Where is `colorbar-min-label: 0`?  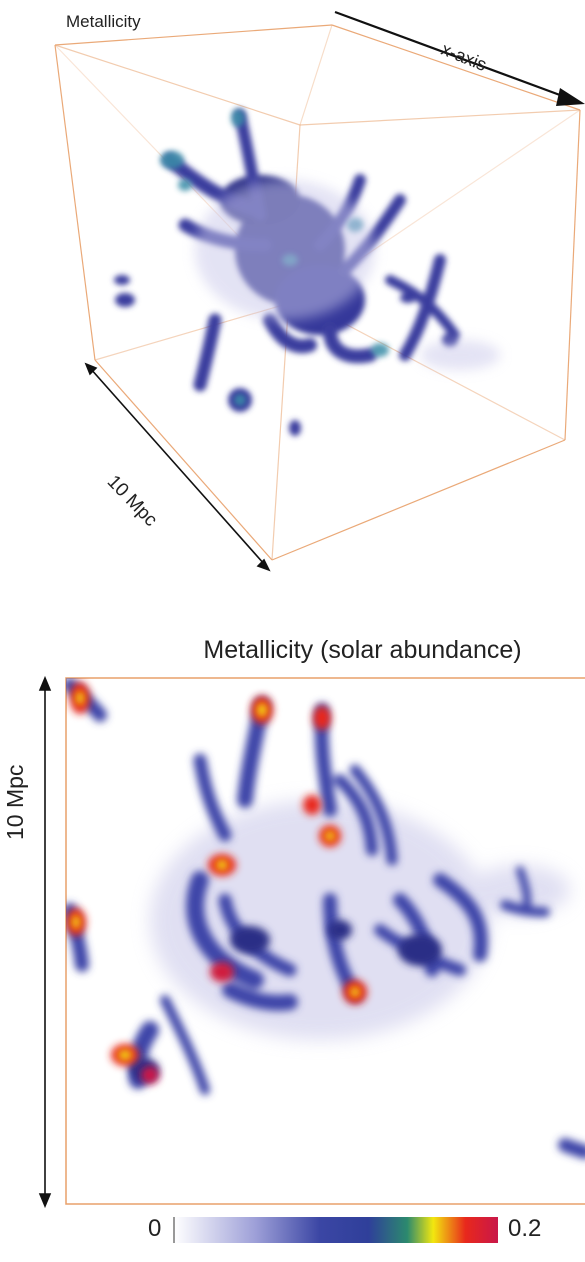 colorbar-min-label: 0 is located at coordinates (155, 1228).